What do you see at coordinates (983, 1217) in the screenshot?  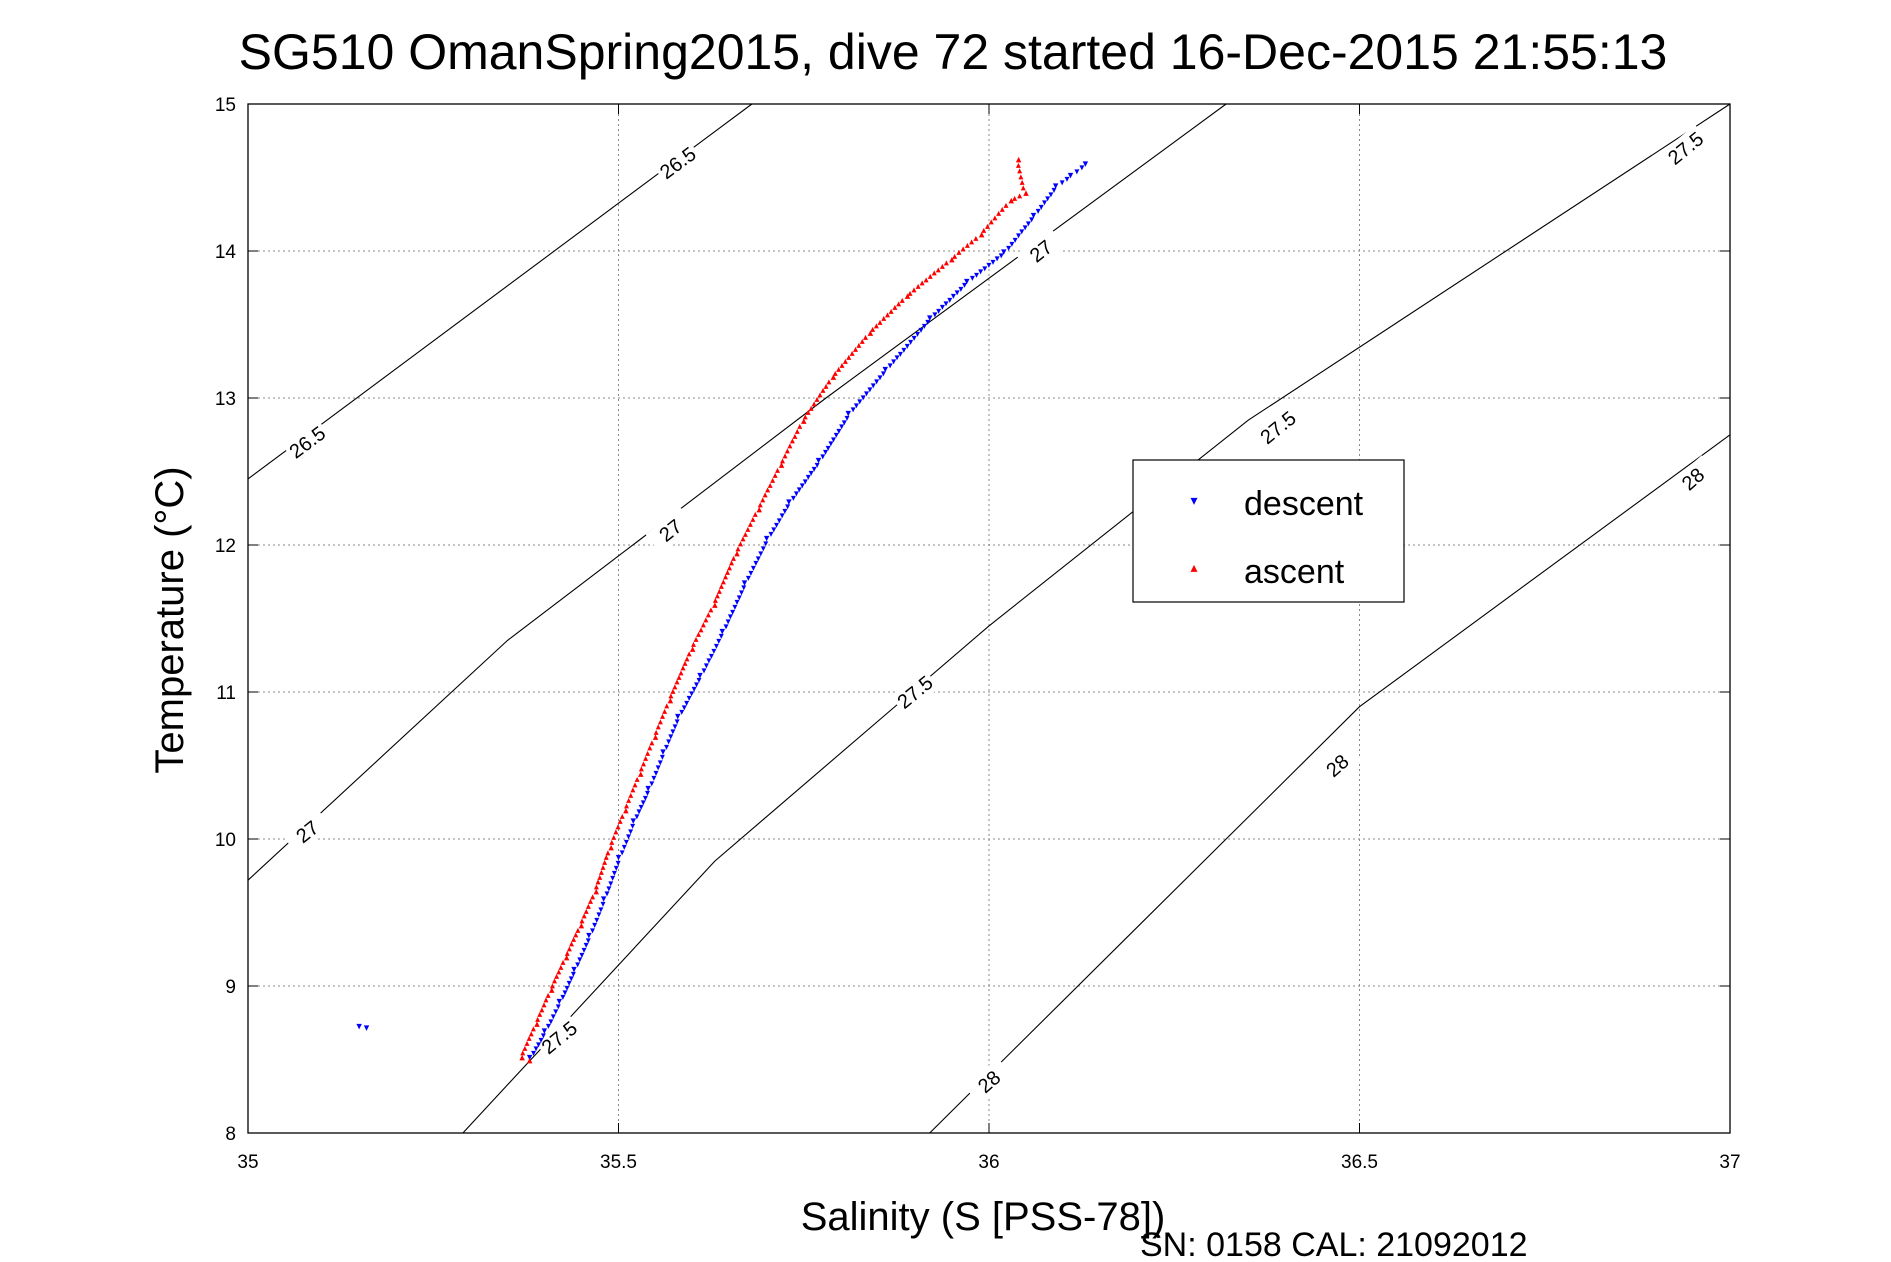 I see `x-axis-label: Salinity (S [PSS-78])` at bounding box center [983, 1217].